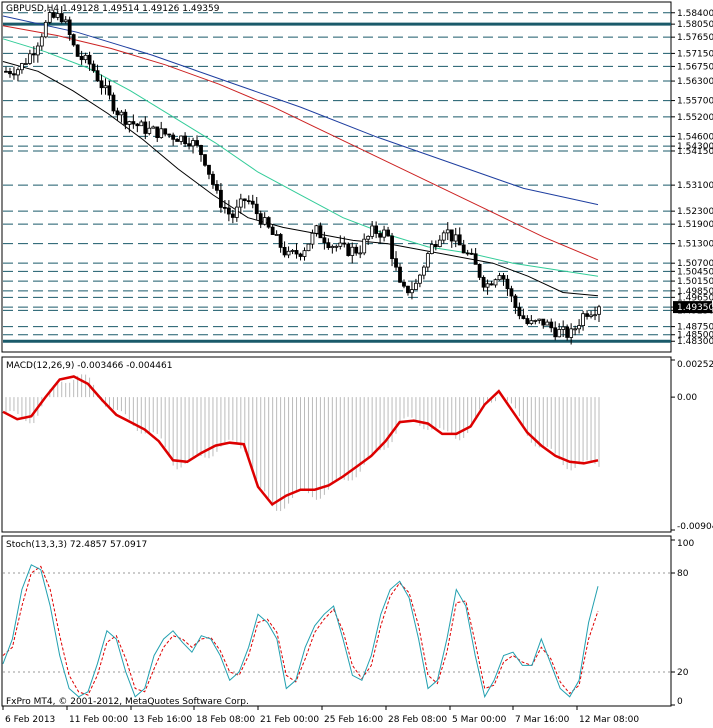  What do you see at coordinates (695, 308) in the screenshot?
I see `current-price-label: 1.49350` at bounding box center [695, 308].